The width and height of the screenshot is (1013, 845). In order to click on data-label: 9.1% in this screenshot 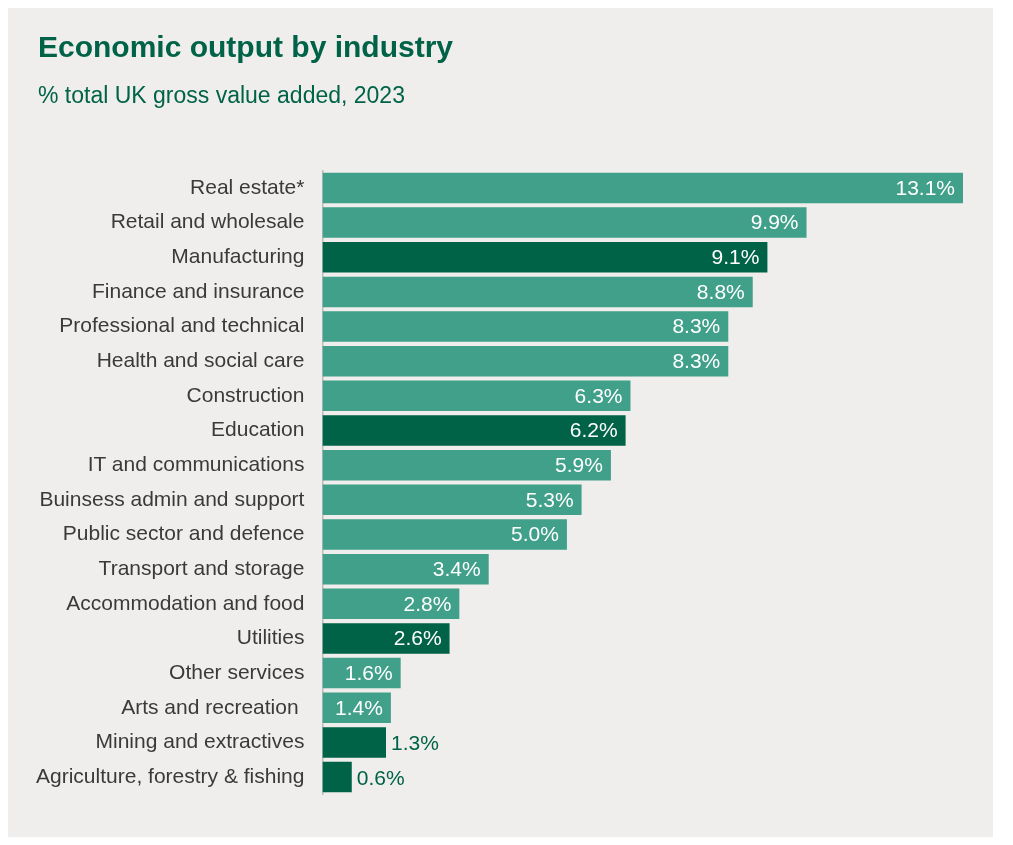, I will do `click(735, 257)`.